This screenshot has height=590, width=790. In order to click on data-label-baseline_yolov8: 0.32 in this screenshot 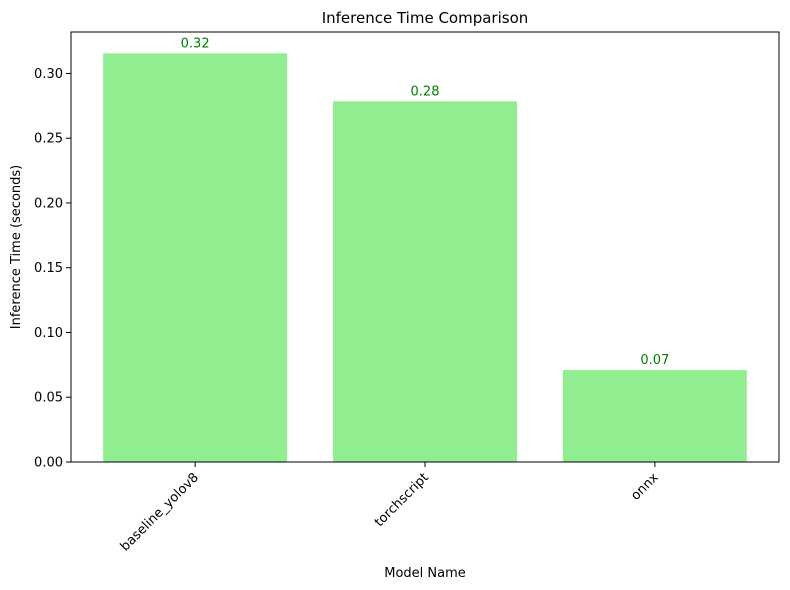, I will do `click(195, 43)`.